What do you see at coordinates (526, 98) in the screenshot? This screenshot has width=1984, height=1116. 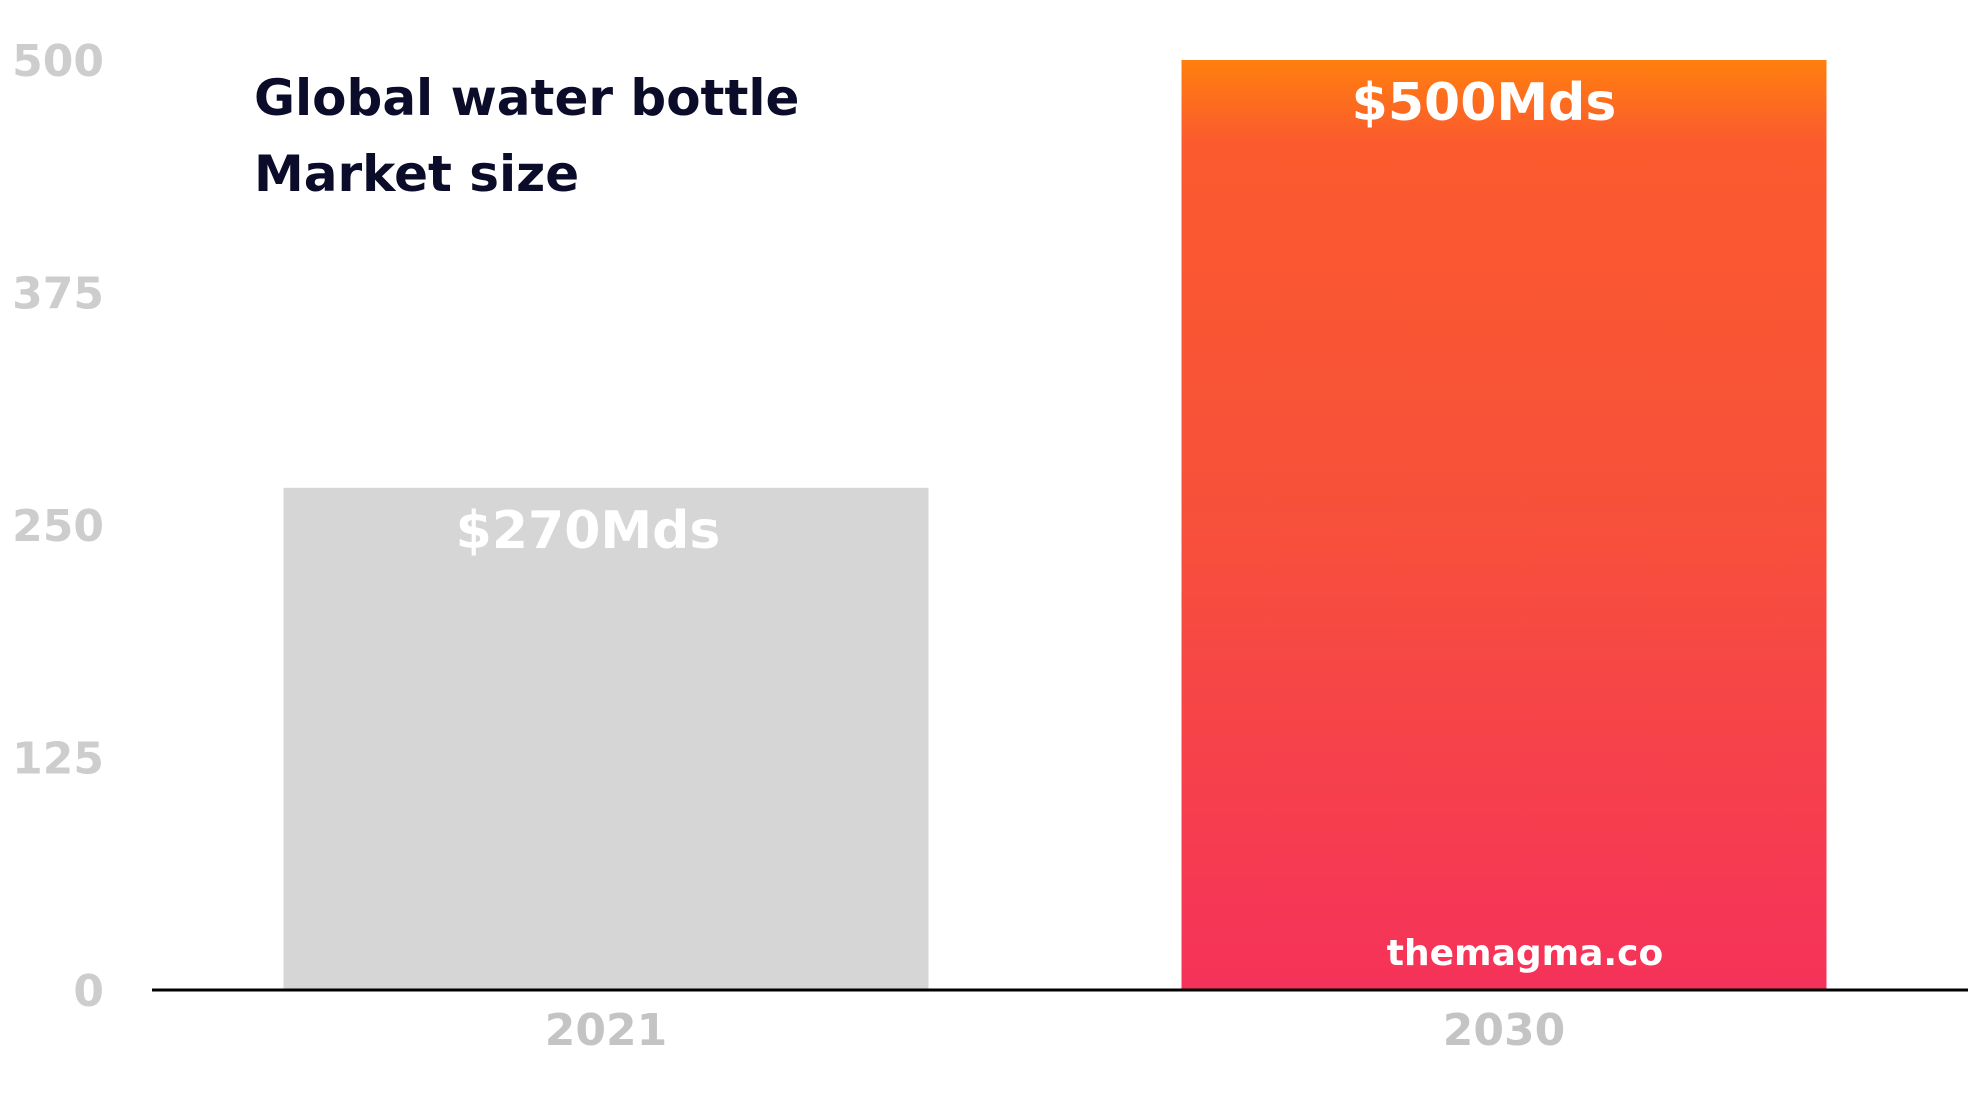 I see `chart-title-line-1: Global water bottle` at bounding box center [526, 98].